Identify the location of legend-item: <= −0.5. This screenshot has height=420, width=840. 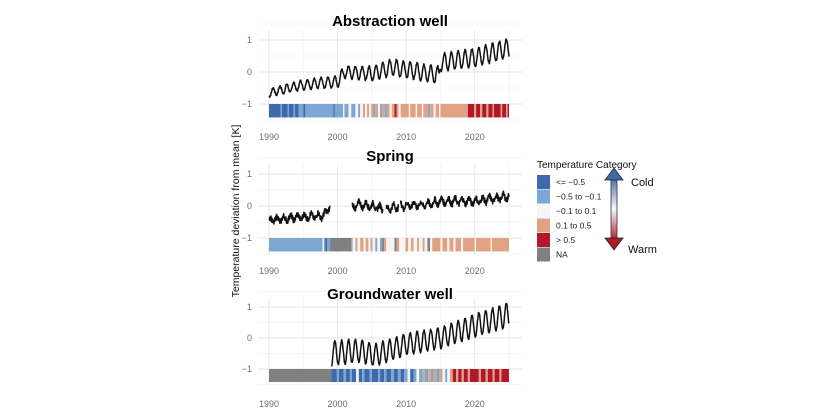
(561, 182).